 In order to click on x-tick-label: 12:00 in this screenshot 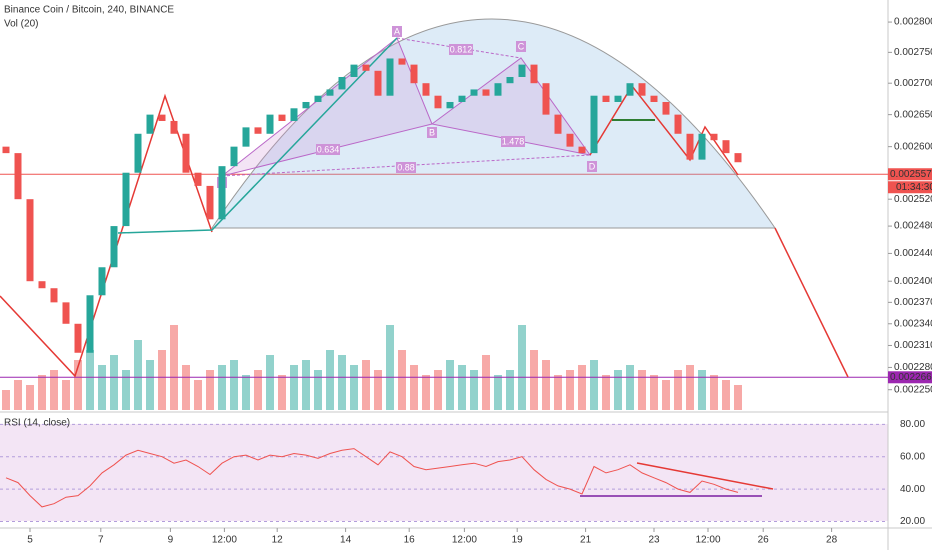, I will do `click(224, 540)`.